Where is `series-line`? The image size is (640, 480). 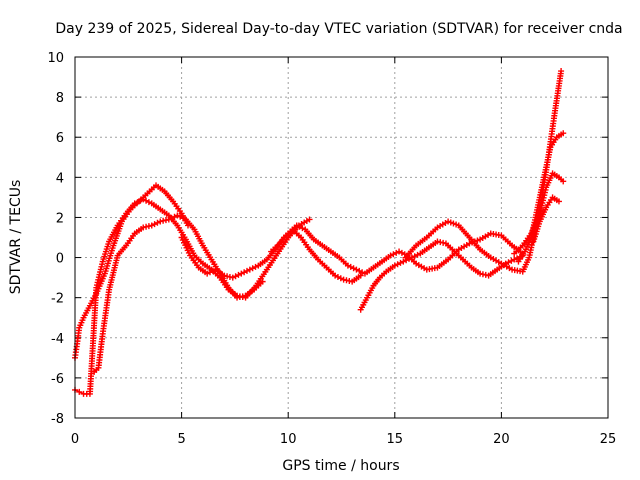
series-line is located at coordinates (483, 171).